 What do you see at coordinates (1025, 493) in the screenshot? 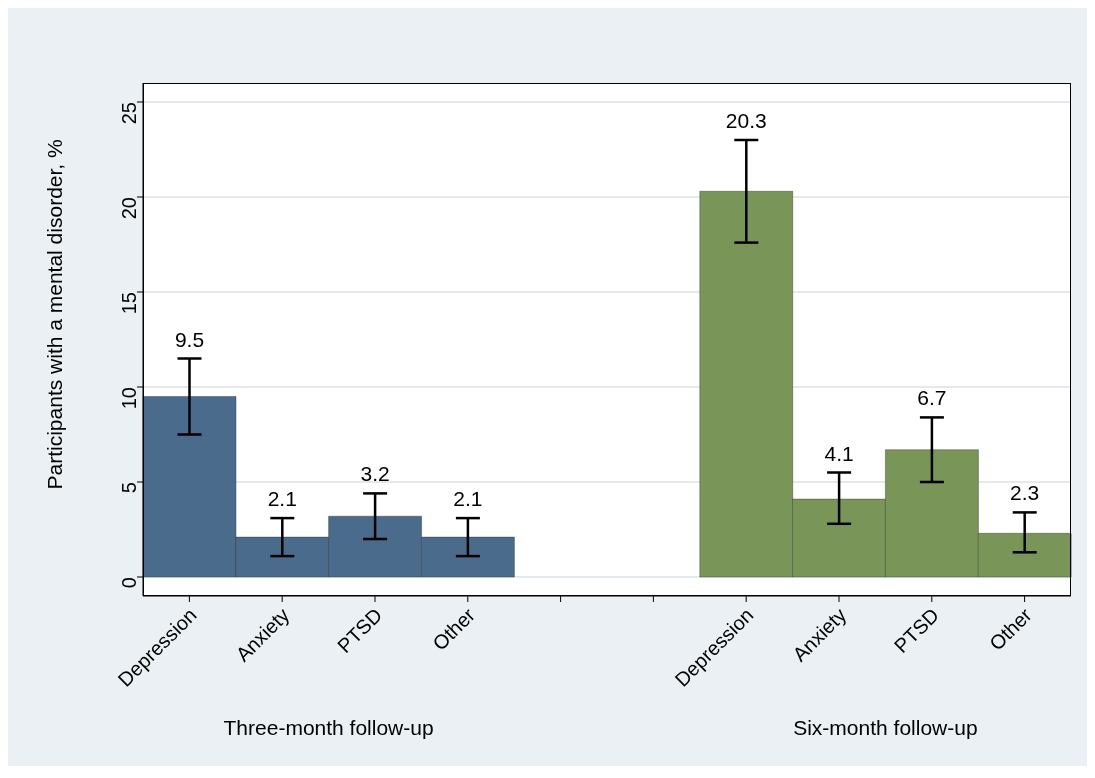
I see `data-label: 2.3` at bounding box center [1025, 493].